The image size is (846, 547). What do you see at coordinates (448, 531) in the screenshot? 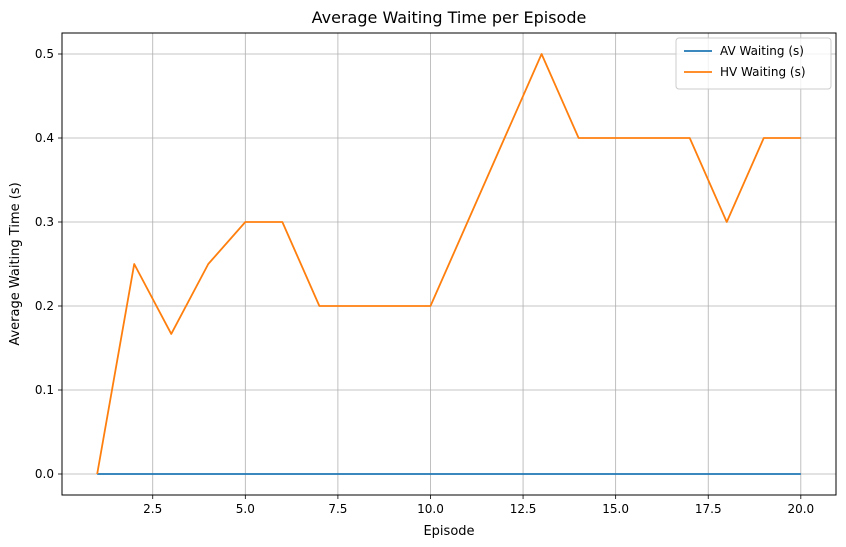
I see `x-axis-label: Episode` at bounding box center [448, 531].